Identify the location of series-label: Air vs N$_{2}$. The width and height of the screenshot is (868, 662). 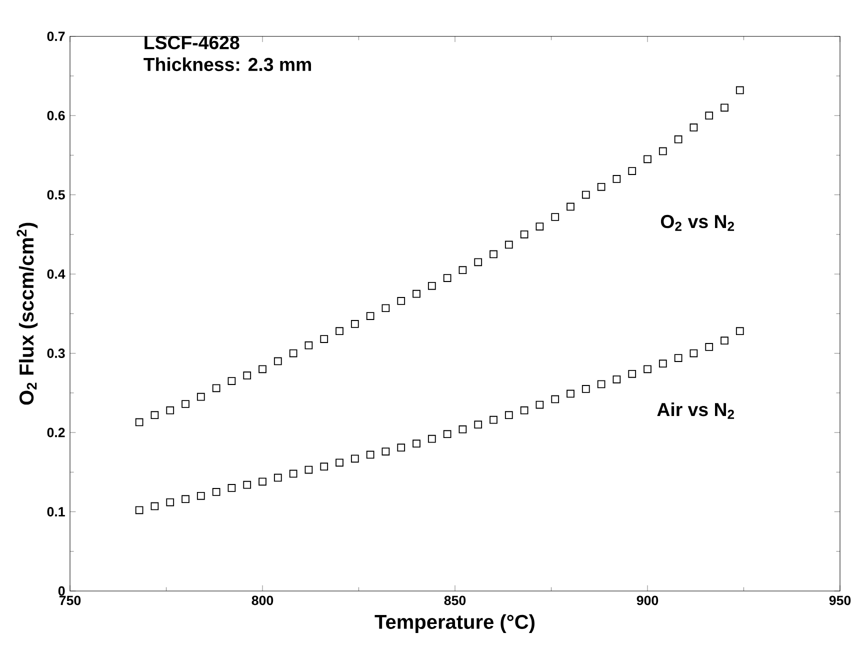
(695, 410).